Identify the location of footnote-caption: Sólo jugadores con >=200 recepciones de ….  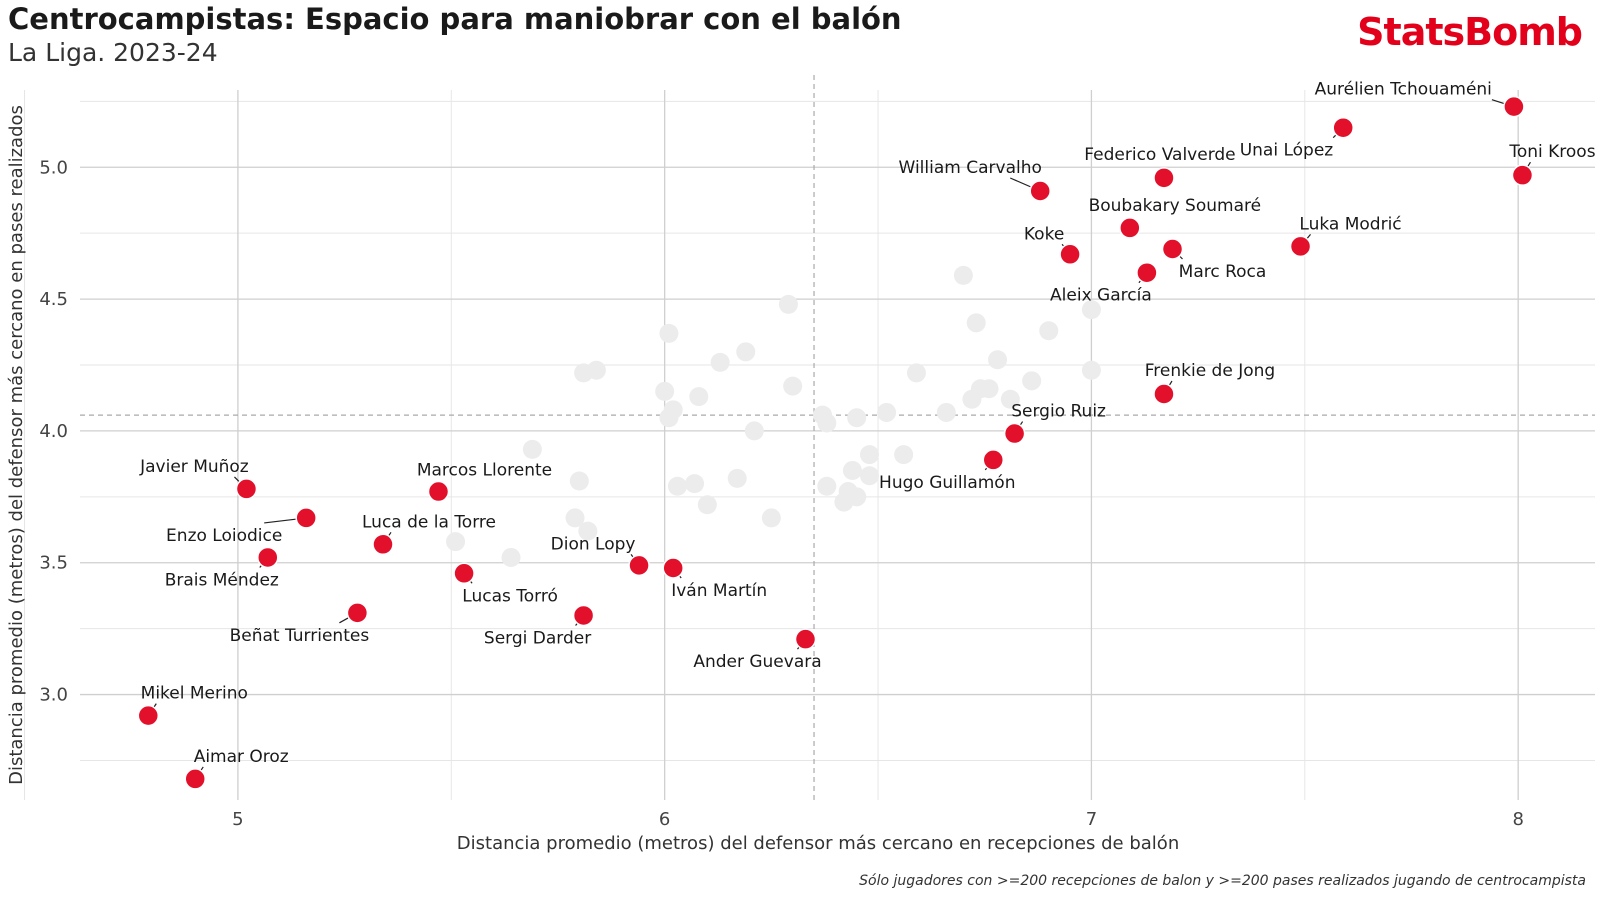
(1222, 881).